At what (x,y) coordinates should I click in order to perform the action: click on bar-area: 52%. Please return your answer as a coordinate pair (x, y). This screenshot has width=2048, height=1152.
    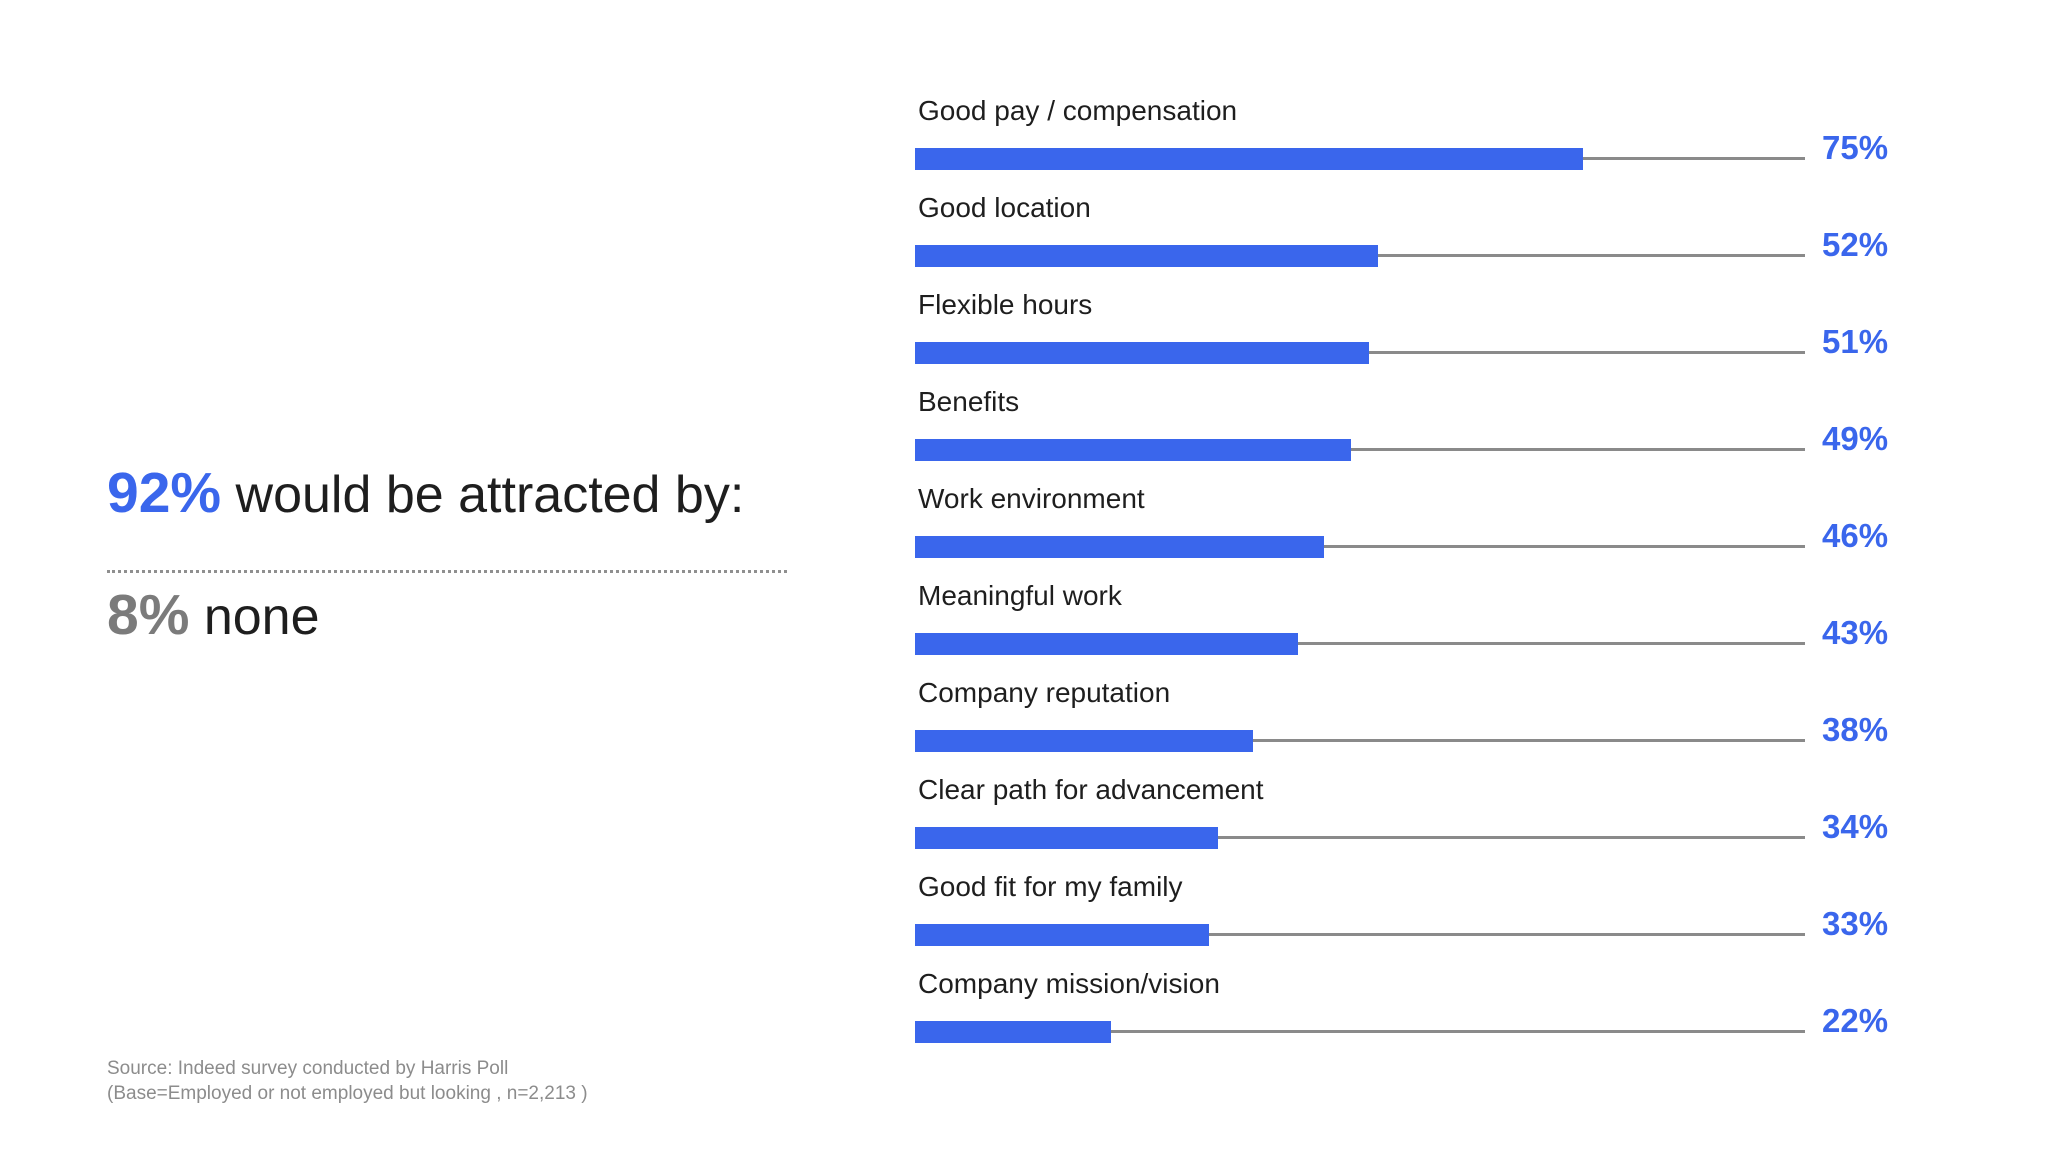
    Looking at the image, I should click on (1415, 250).